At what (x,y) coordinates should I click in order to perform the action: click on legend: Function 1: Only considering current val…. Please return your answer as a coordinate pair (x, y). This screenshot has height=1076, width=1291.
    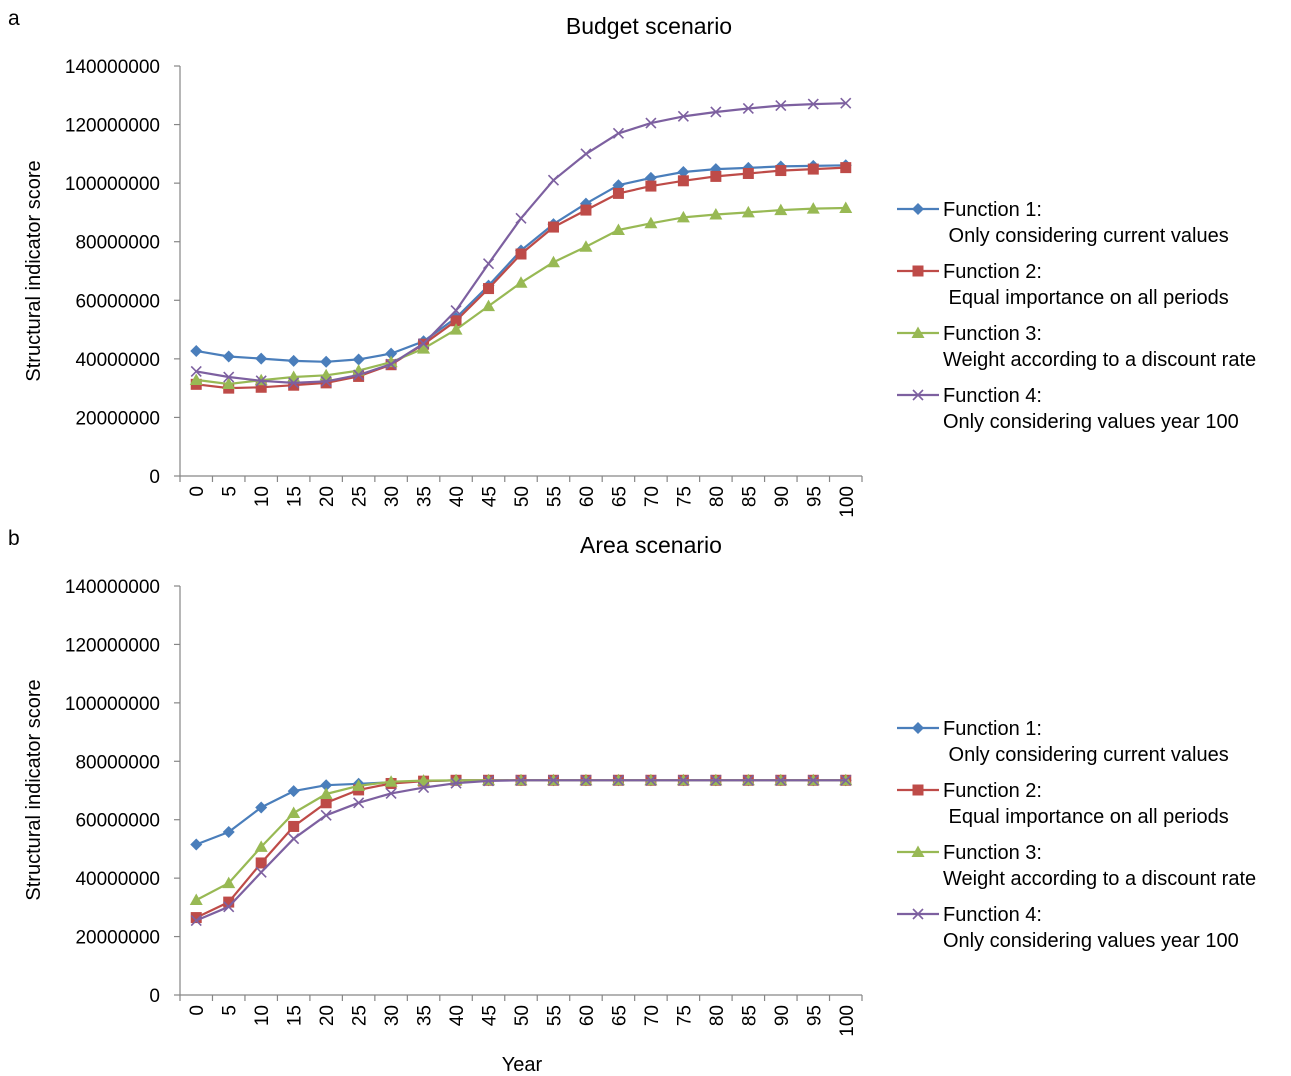
    Looking at the image, I should click on (1076, 316).